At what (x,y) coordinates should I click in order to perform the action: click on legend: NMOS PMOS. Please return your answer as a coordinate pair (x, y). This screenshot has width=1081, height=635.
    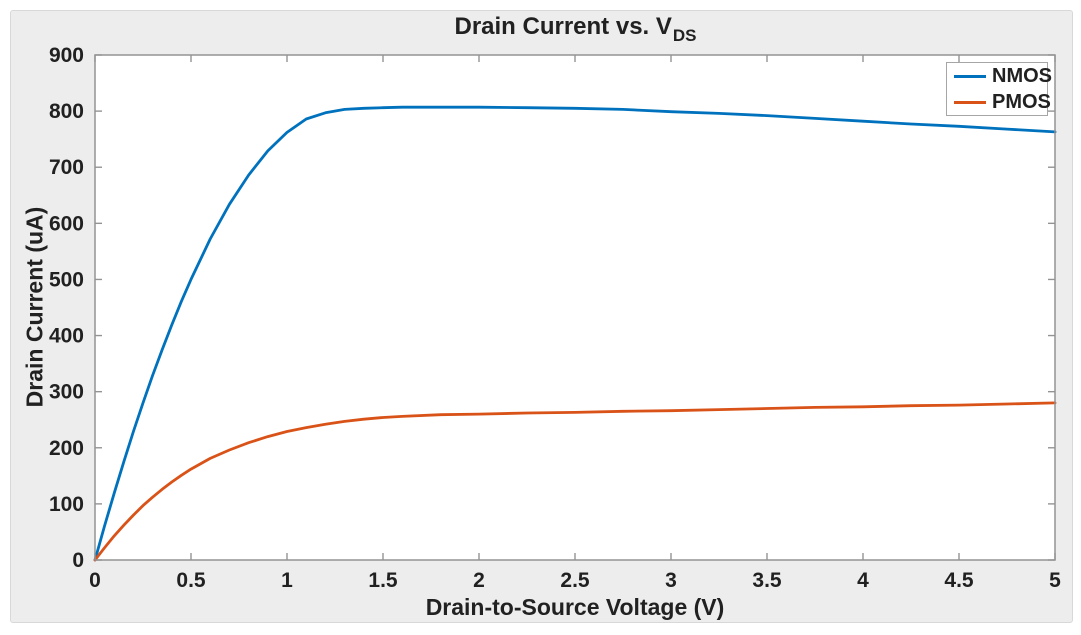
    Looking at the image, I should click on (999, 89).